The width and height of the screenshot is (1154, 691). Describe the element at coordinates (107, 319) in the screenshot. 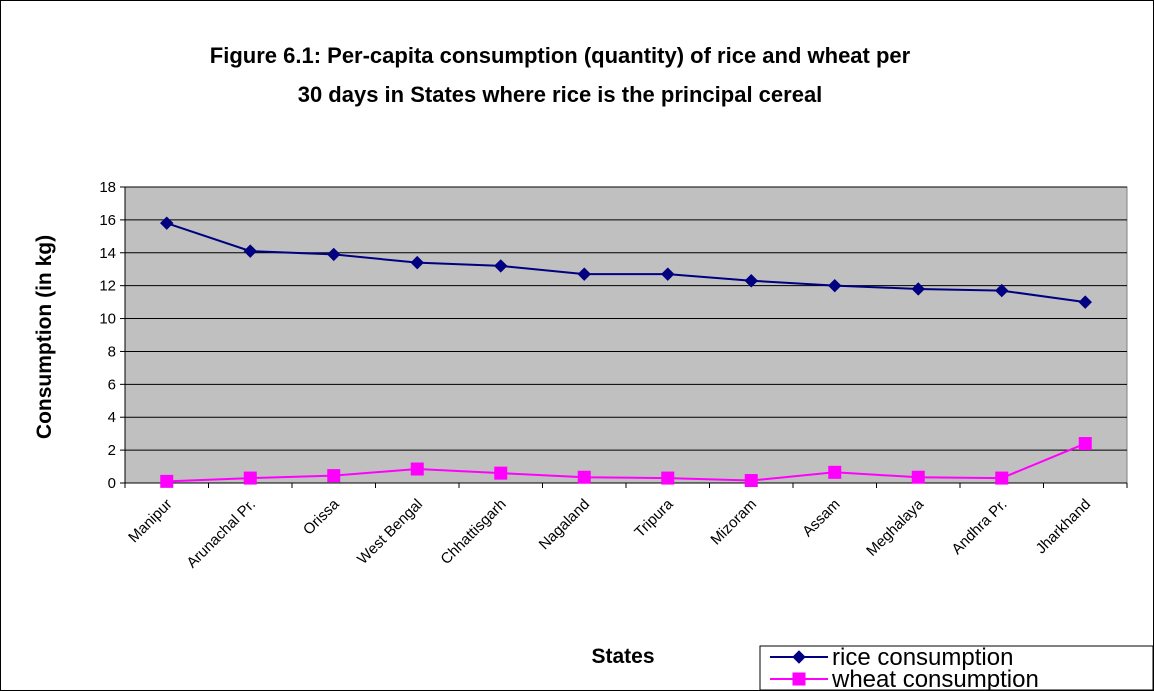

I see `y-tick-label: 10` at that location.